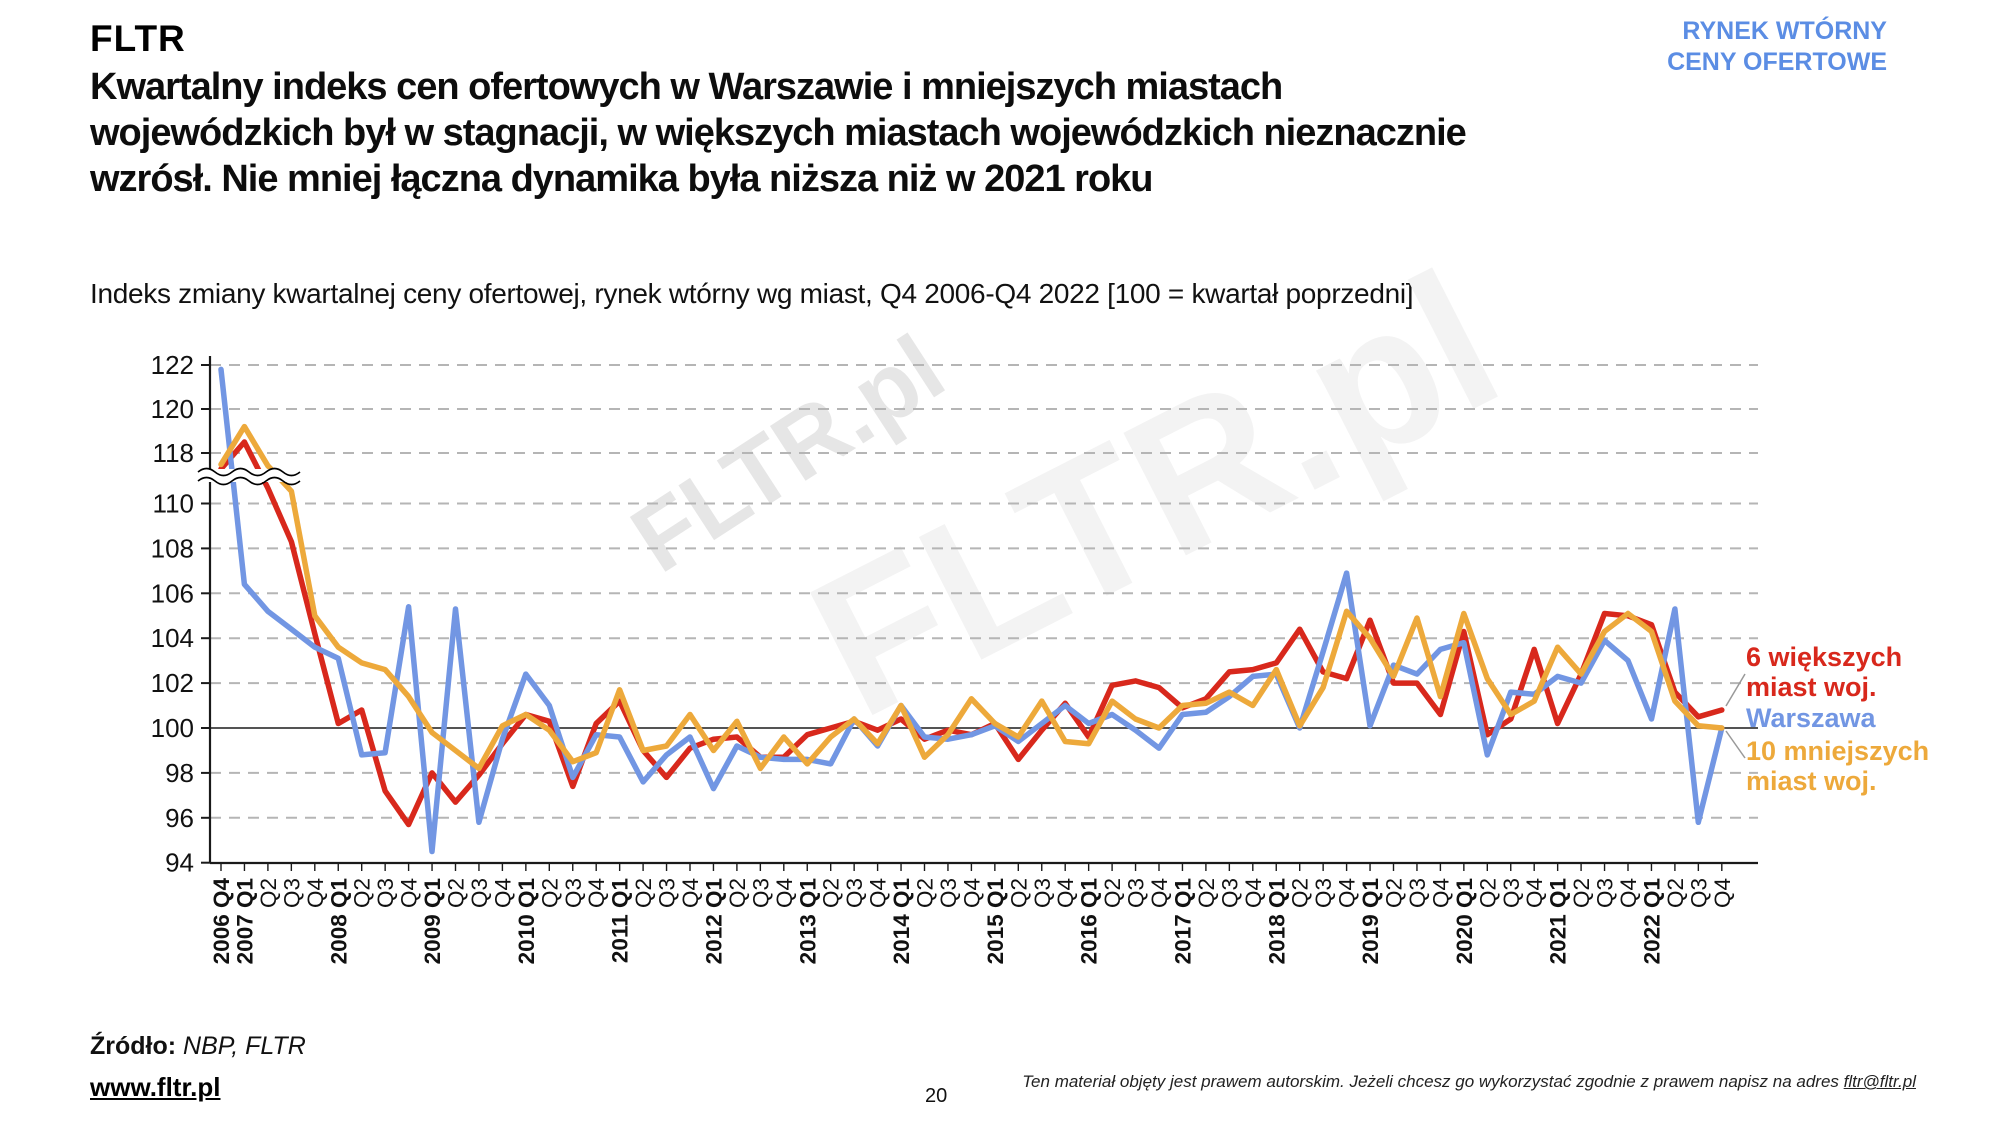  Describe the element at coordinates (1370, 921) in the screenshot. I see `x-tick-label-49: 2019 Q1` at that location.